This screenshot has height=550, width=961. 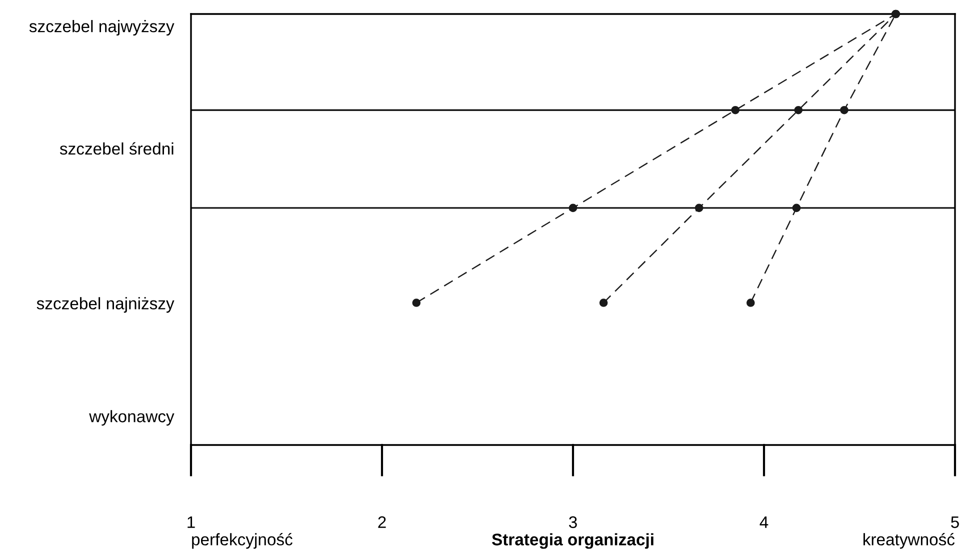 I want to click on x-tick-label: 4, so click(x=764, y=522).